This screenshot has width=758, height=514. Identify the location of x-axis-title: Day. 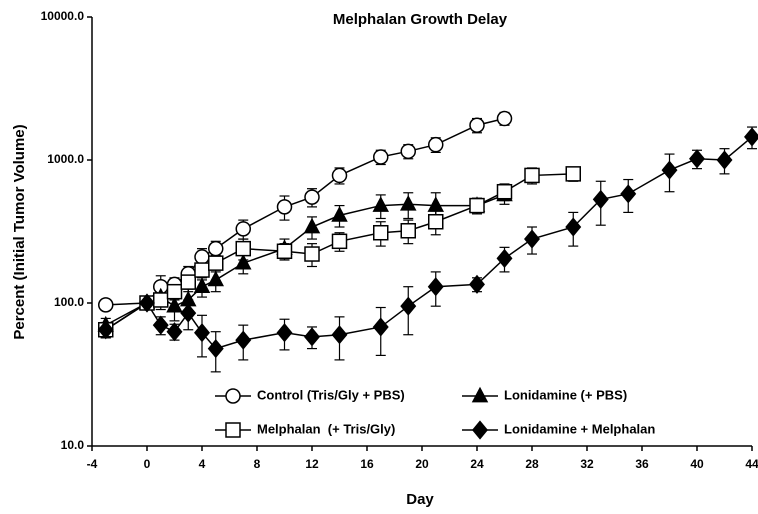
(420, 499).